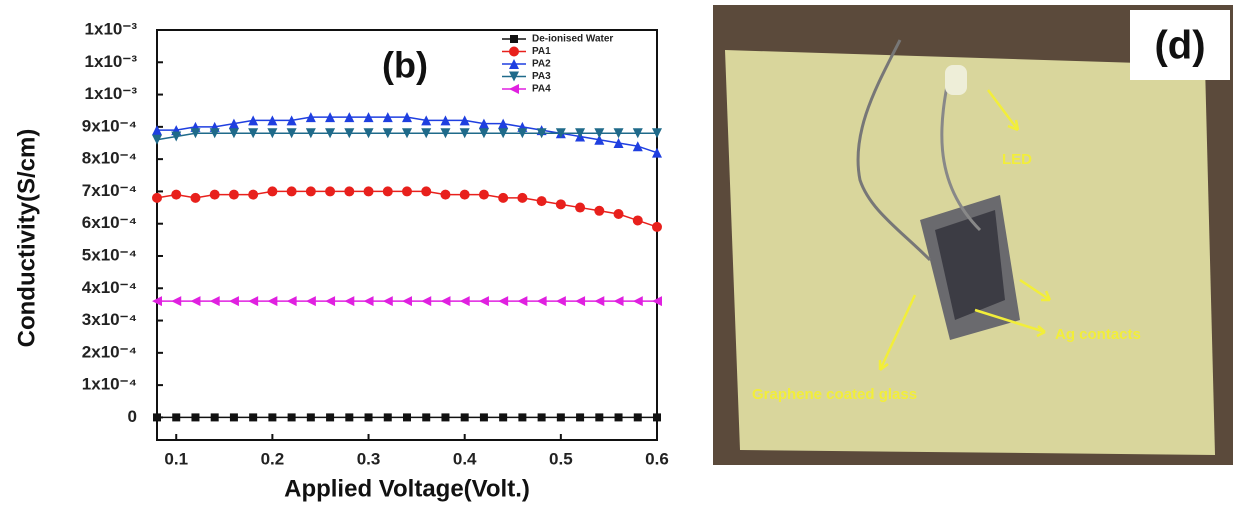 This screenshot has width=1236, height=510. I want to click on legend-label: PA3, so click(541, 76).